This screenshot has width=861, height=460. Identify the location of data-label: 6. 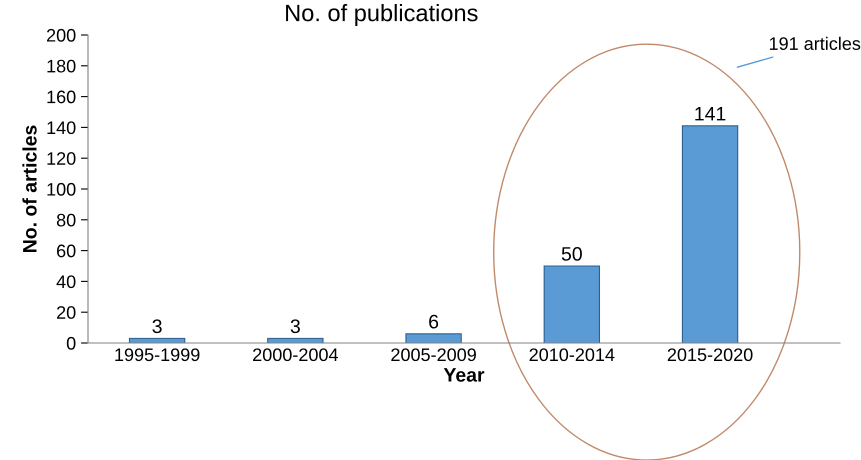
(433, 321).